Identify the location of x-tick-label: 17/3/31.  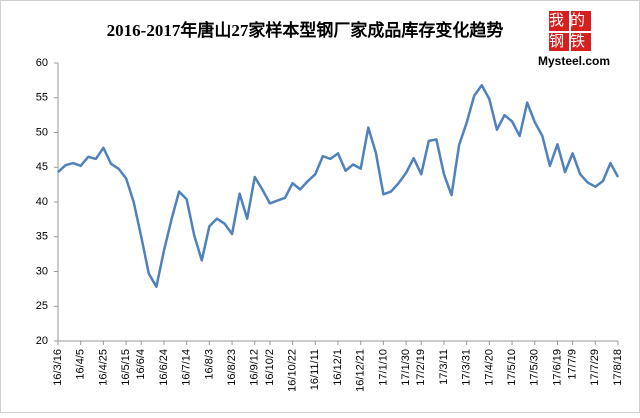
(467, 367).